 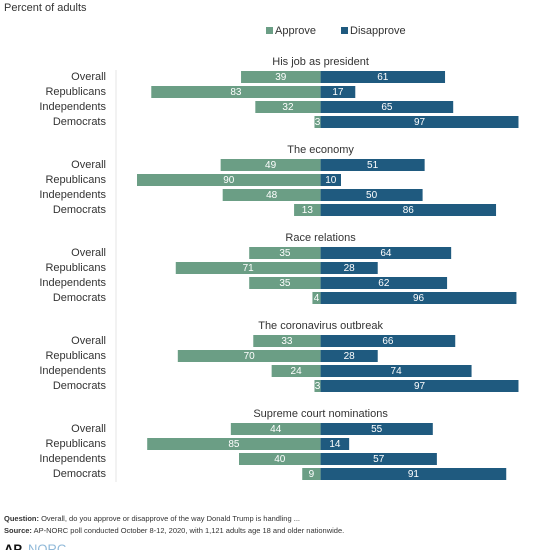 I want to click on value-label: 24, so click(x=297, y=371).